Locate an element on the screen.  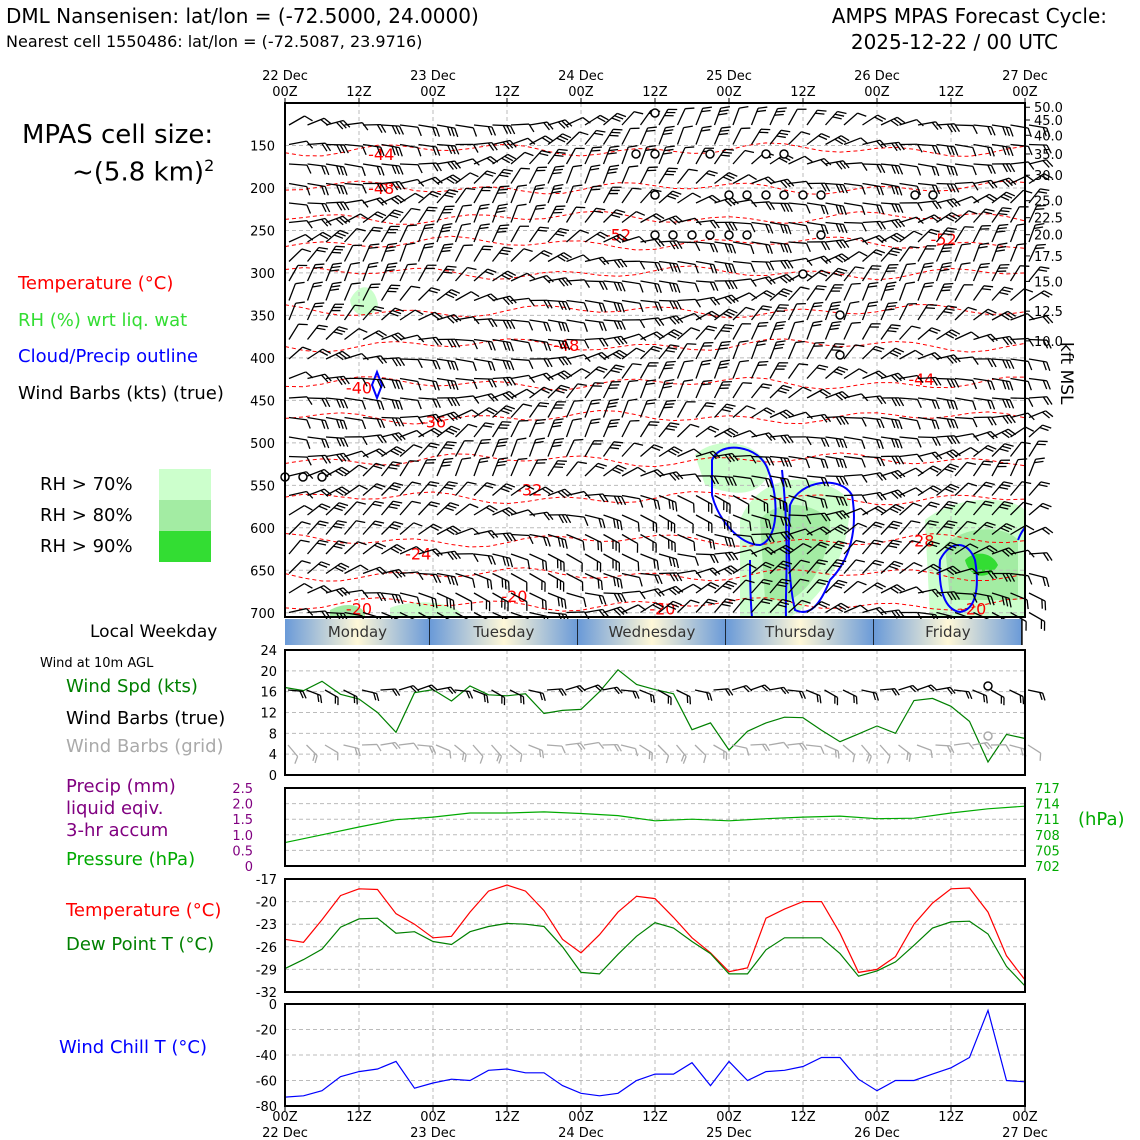
legend-rh90: RH > 90% is located at coordinates (86, 546).